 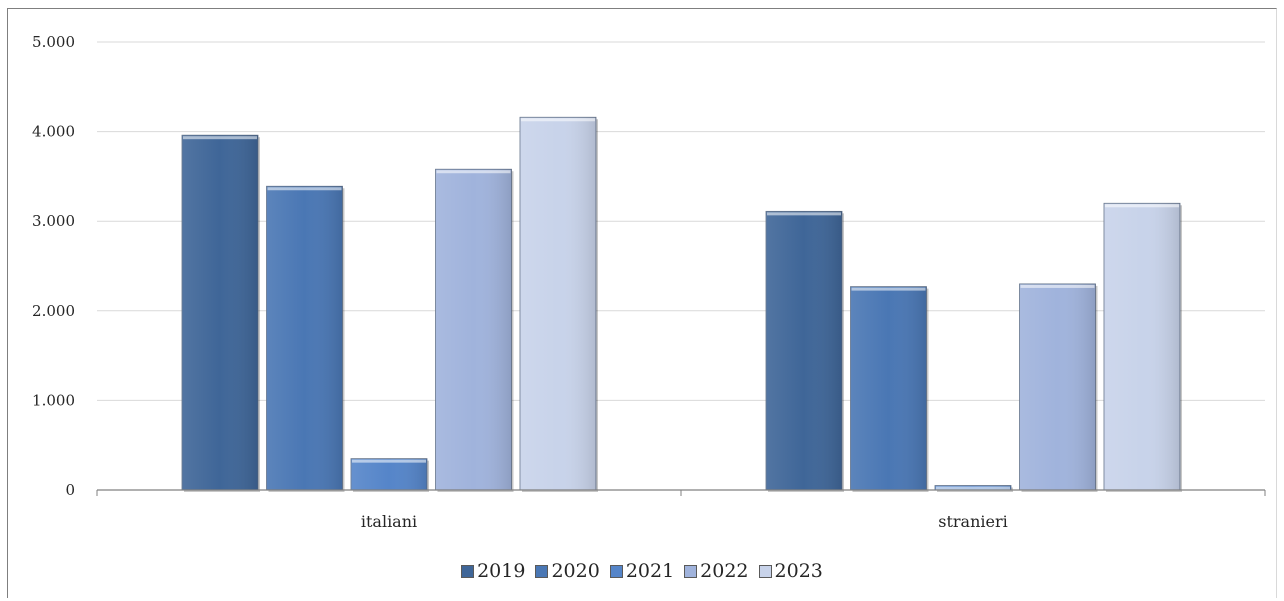 I want to click on y-axis-ticks: 0 1.000 2.000 3.000 4.000 5.000, so click(x=53, y=266).